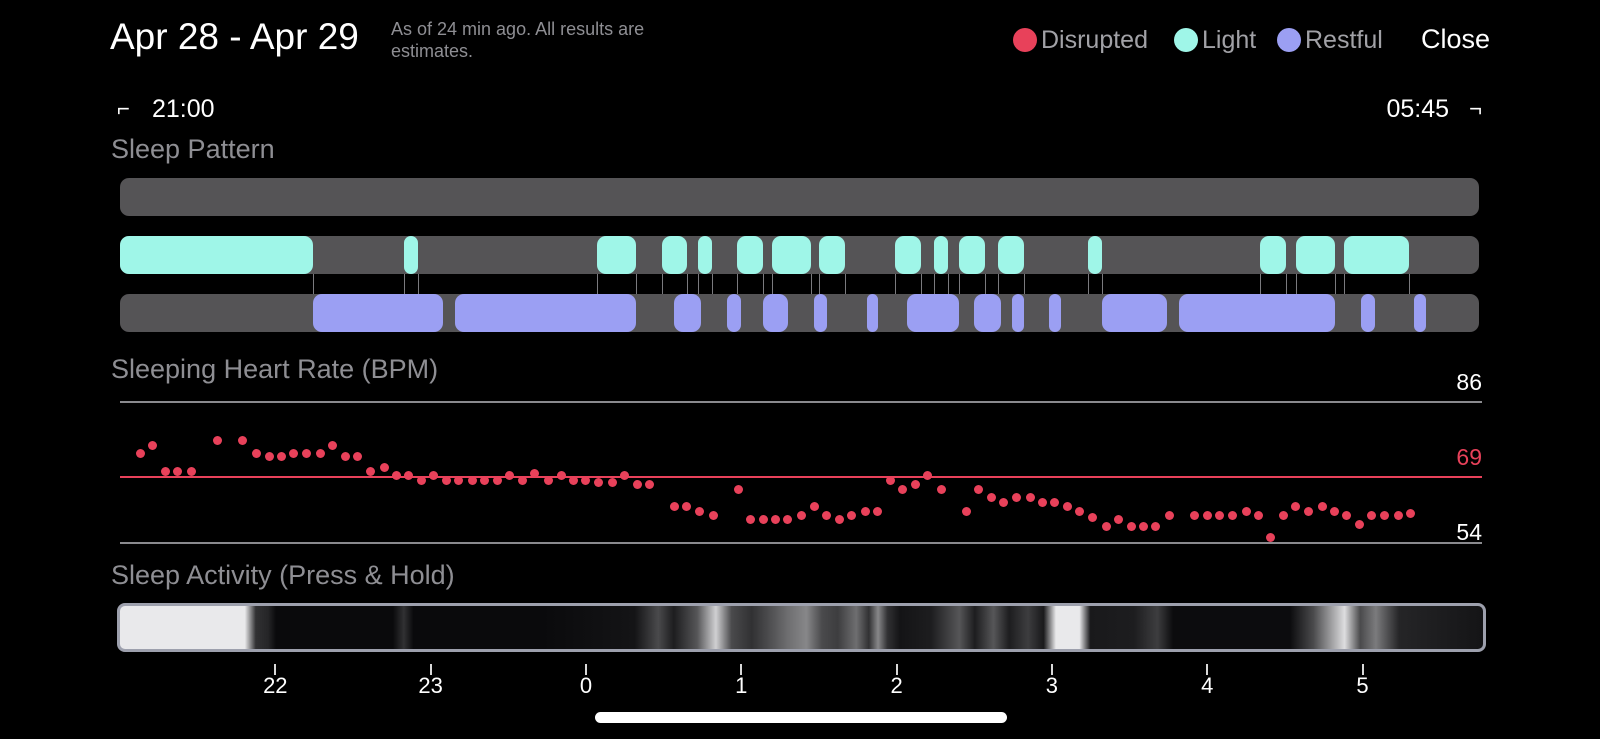 The image size is (1600, 739). What do you see at coordinates (896, 685) in the screenshot?
I see `axis-tick-label: 2` at bounding box center [896, 685].